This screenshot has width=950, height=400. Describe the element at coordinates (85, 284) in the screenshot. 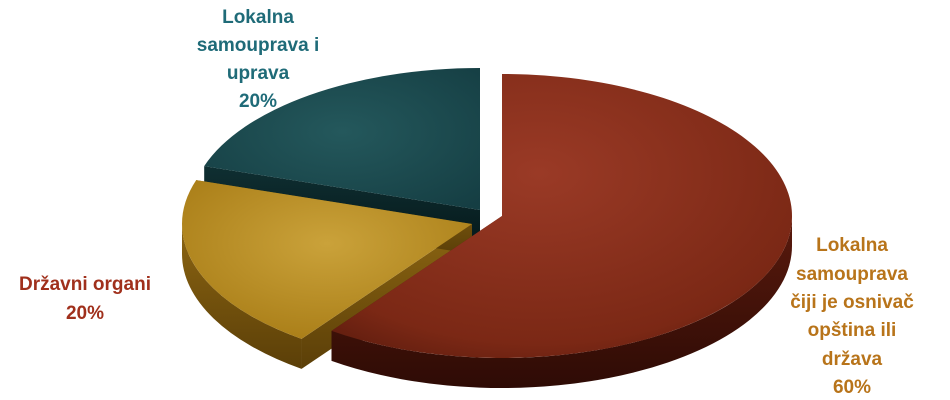

I see `label-line: Državni organi` at that location.